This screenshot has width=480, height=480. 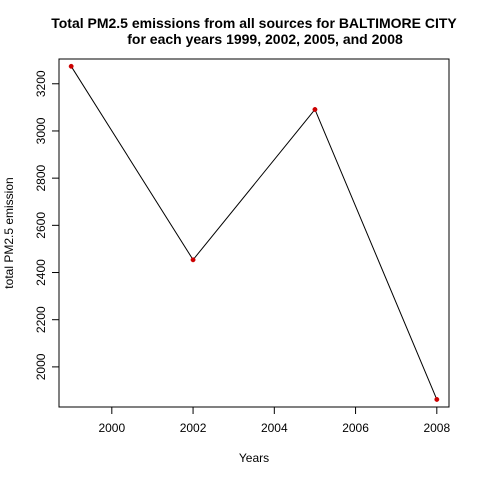 I want to click on x-tick-label: 2004, so click(x=274, y=428).